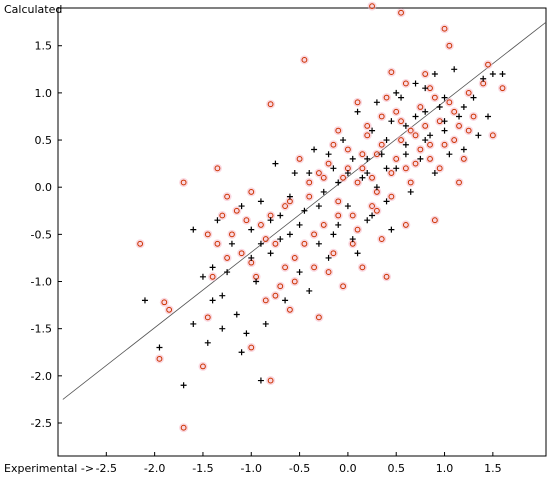 The height and width of the screenshot is (478, 550). What do you see at coordinates (154, 468) in the screenshot?
I see `x-tick-label: -2.0` at bounding box center [154, 468].